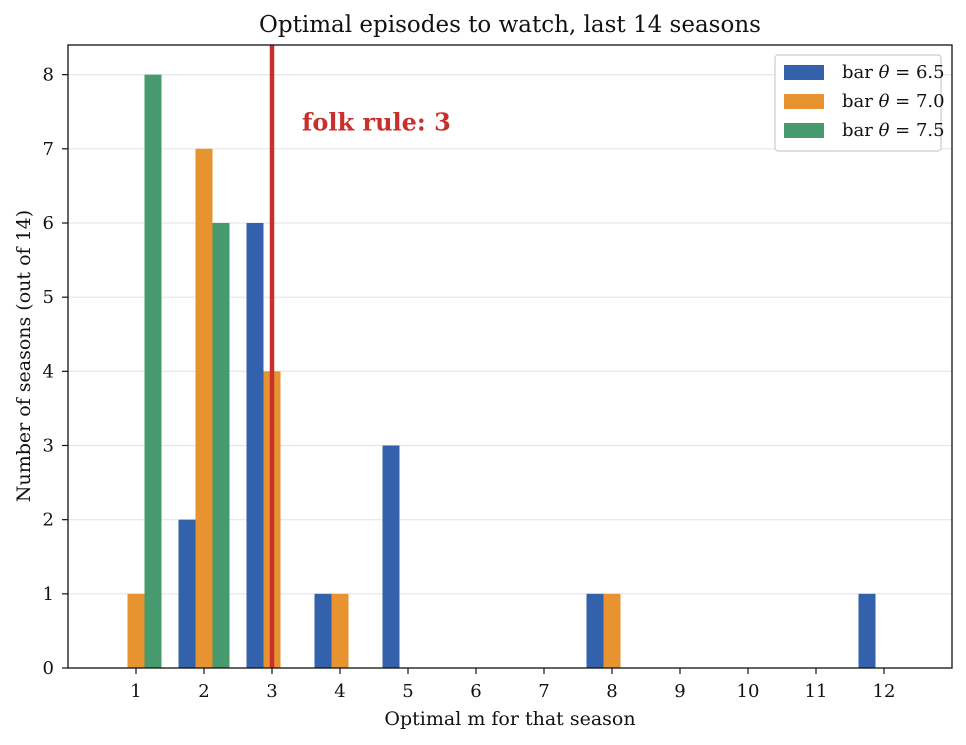 This screenshot has width=966, height=745. What do you see at coordinates (884, 691) in the screenshot?
I see `x-tick-label: 12` at bounding box center [884, 691].